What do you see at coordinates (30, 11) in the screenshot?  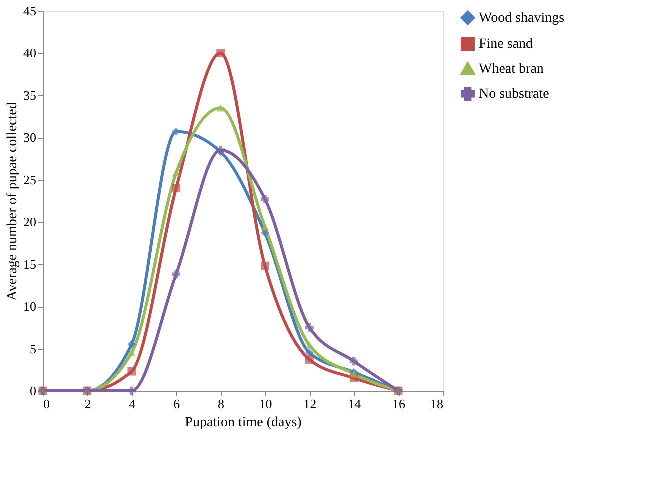 I see `y-tick-label: 45` at bounding box center [30, 11].